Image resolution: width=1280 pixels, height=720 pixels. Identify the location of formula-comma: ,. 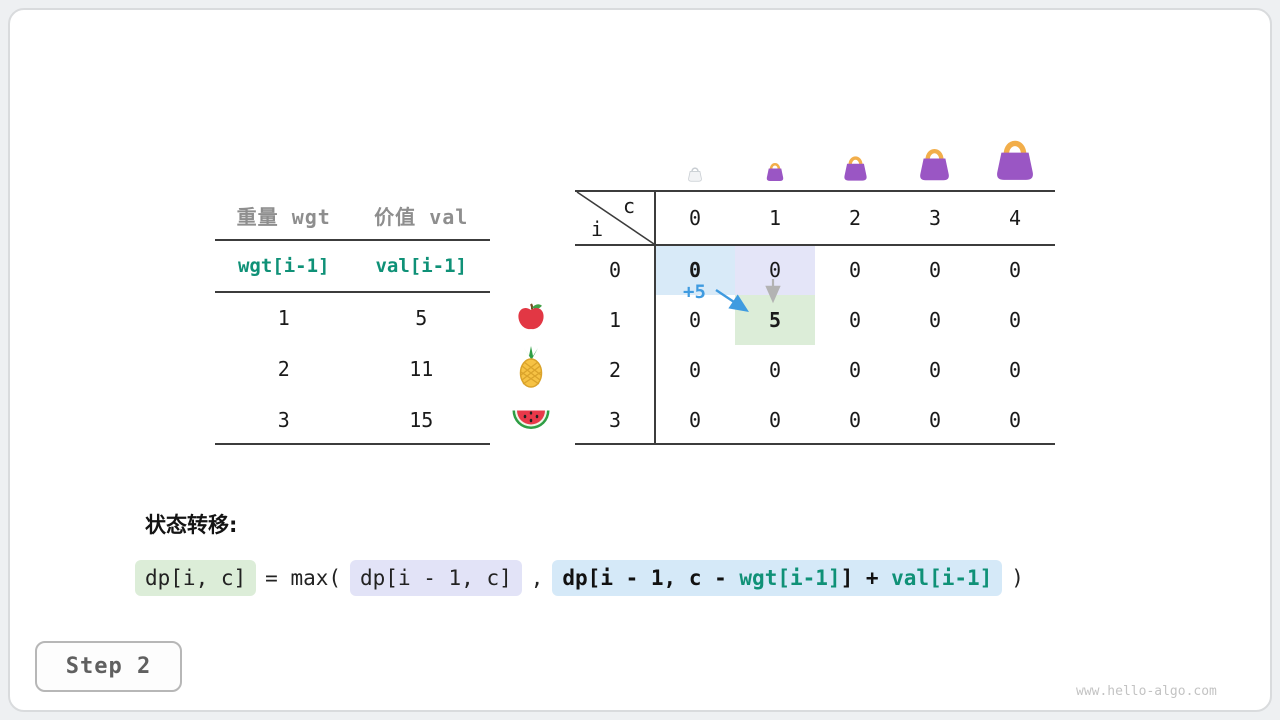
(537, 578).